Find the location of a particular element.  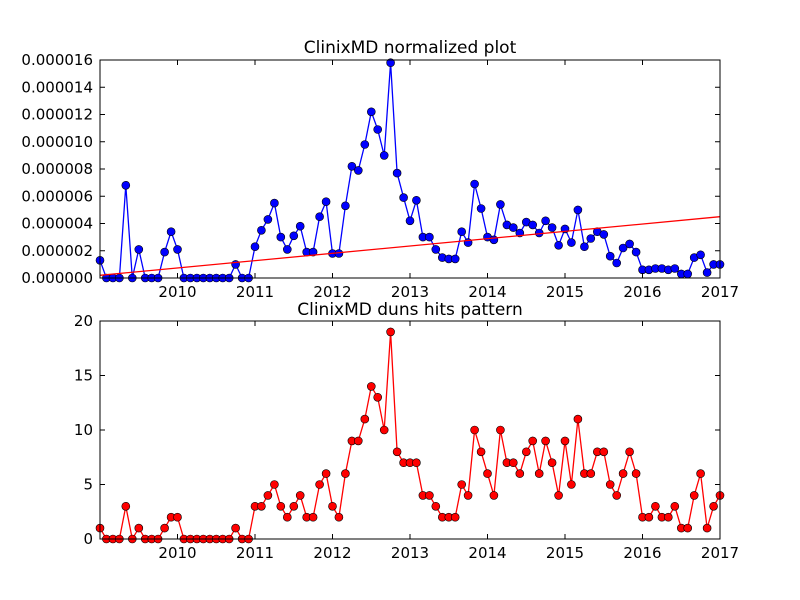

y-tick-label: 0.000006 is located at coordinates (57, 196).